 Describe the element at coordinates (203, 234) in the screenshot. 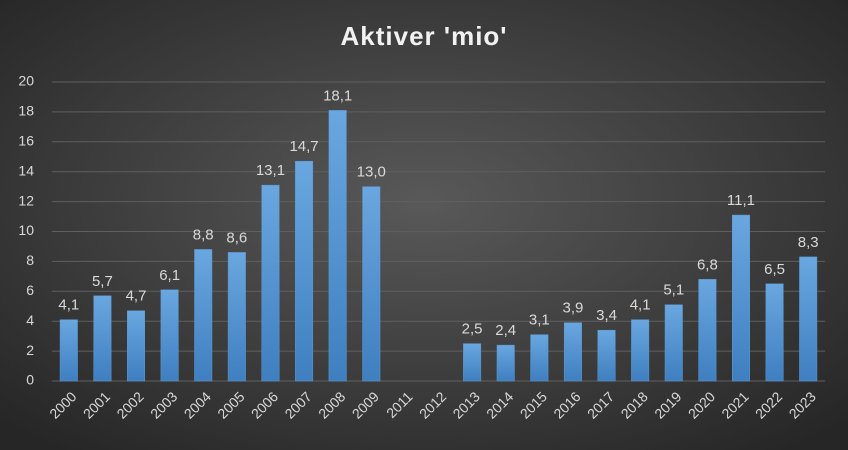

I see `data-label: 8,8` at that location.